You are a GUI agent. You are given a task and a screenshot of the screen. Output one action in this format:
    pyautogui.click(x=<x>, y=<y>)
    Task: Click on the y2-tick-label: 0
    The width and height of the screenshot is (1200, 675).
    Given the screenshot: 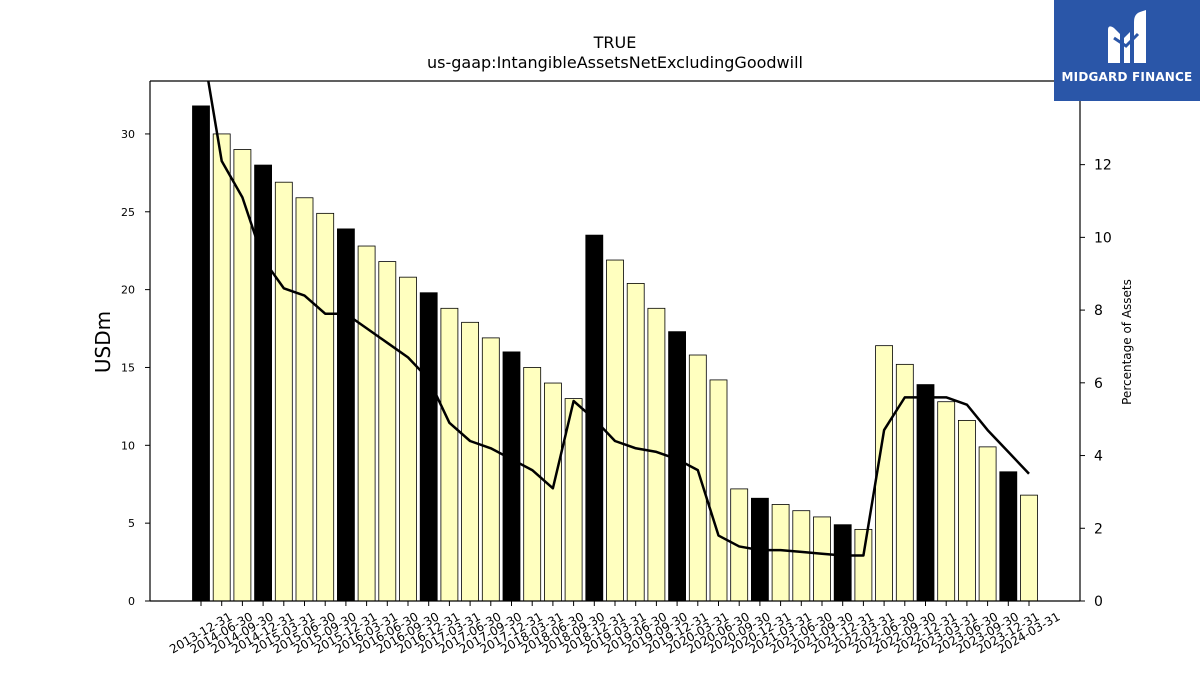 What is the action you would take?
    pyautogui.click(x=1098, y=602)
    